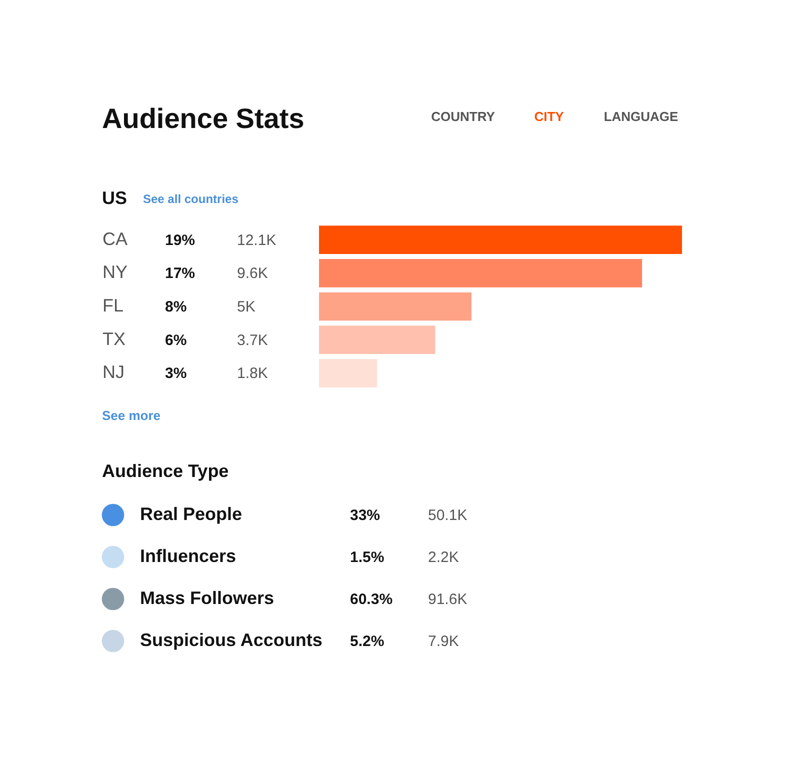  I want to click on category-label: Real People, so click(191, 514).